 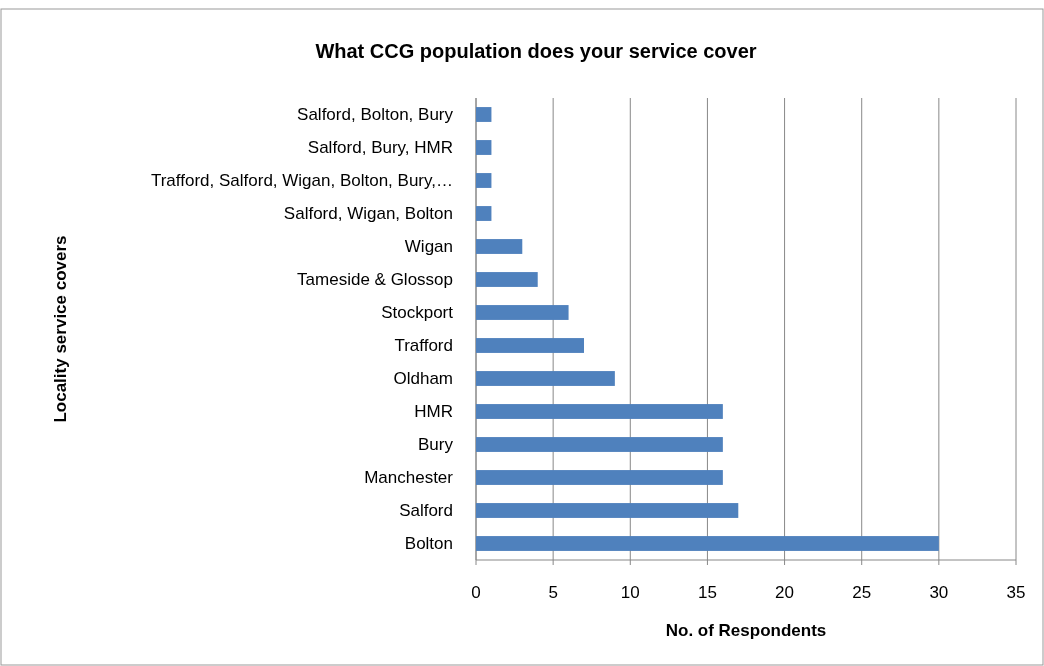 What do you see at coordinates (630, 592) in the screenshot?
I see `x-tick-label: 10` at bounding box center [630, 592].